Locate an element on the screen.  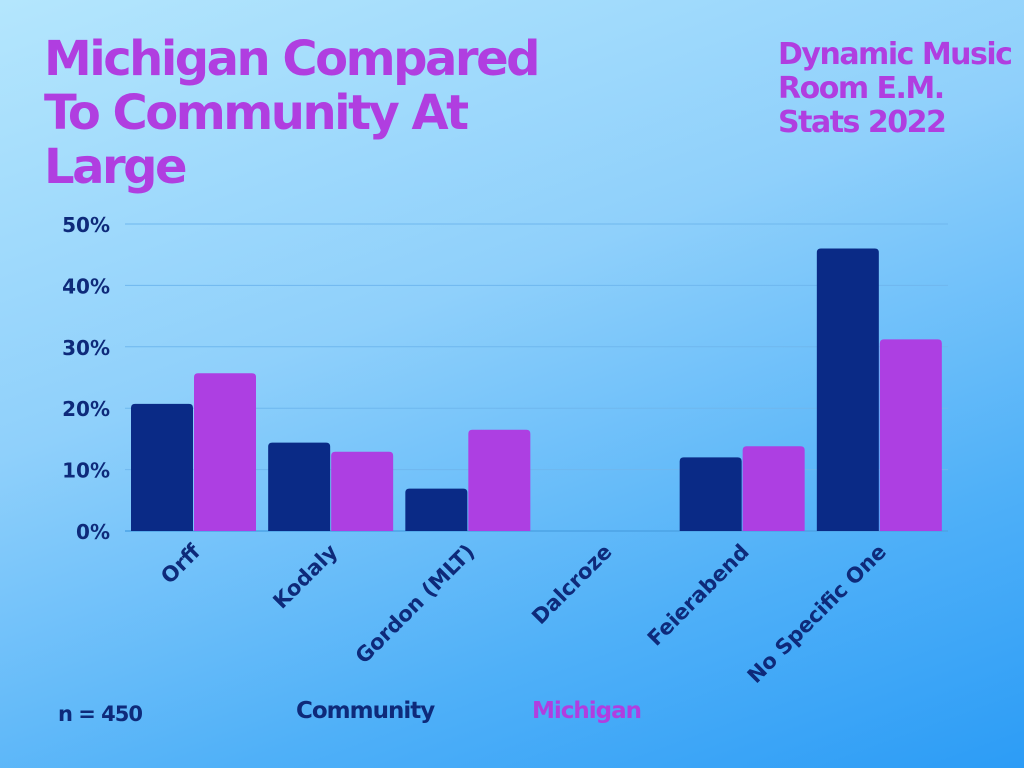
bar-community-orff is located at coordinates (162, 467).